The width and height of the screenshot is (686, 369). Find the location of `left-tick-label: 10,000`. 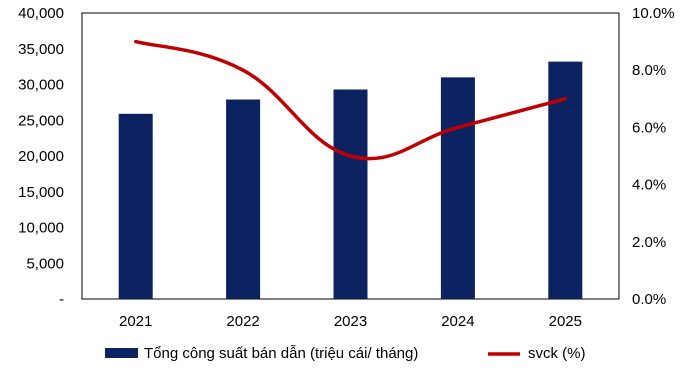

left-tick-label: 10,000 is located at coordinates (41, 228).